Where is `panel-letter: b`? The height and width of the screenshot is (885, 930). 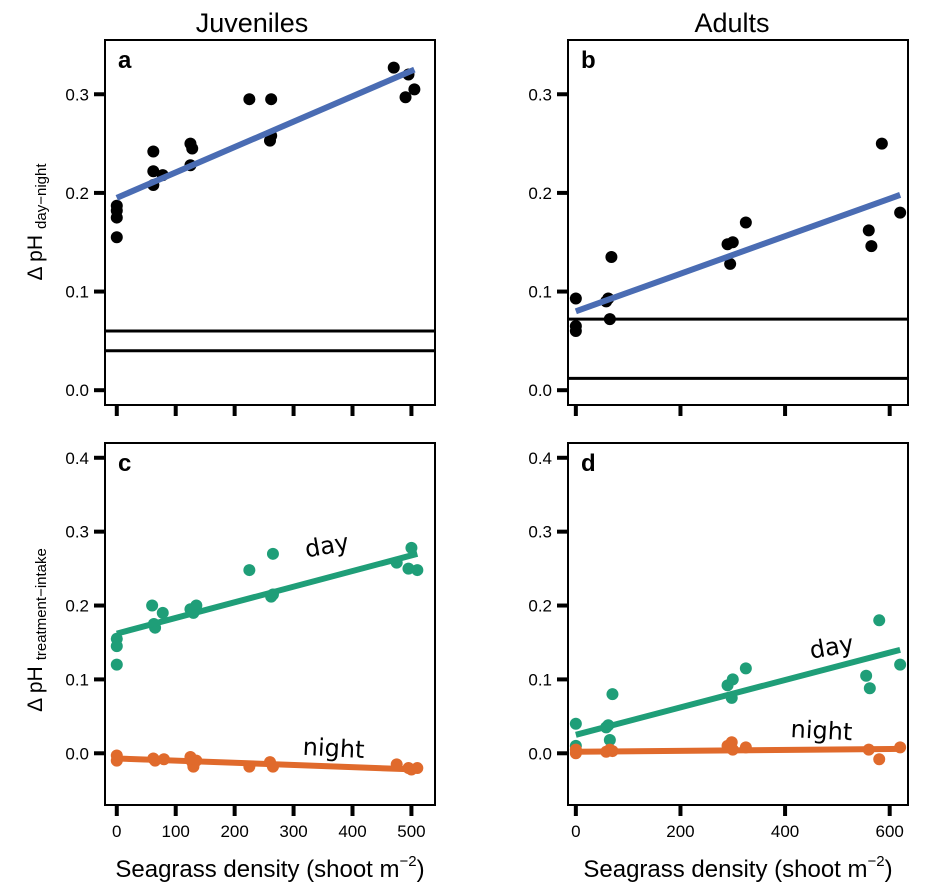
panel-letter: b is located at coordinates (588, 60).